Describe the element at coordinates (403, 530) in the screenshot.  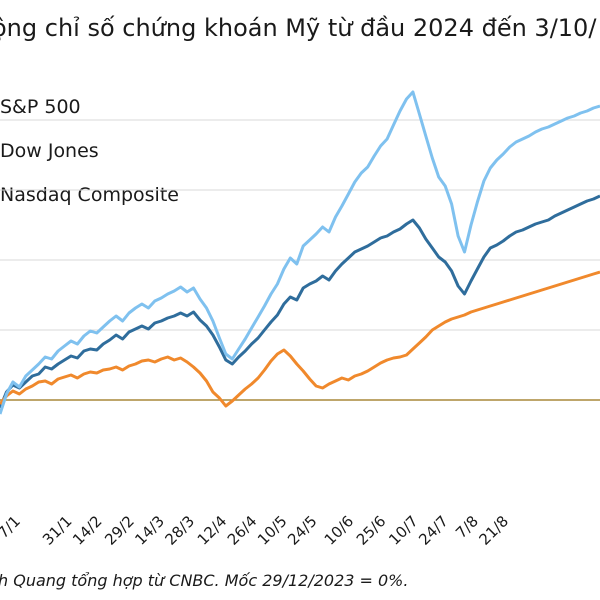
I see `x-tick-label-12: 10/7` at that location.